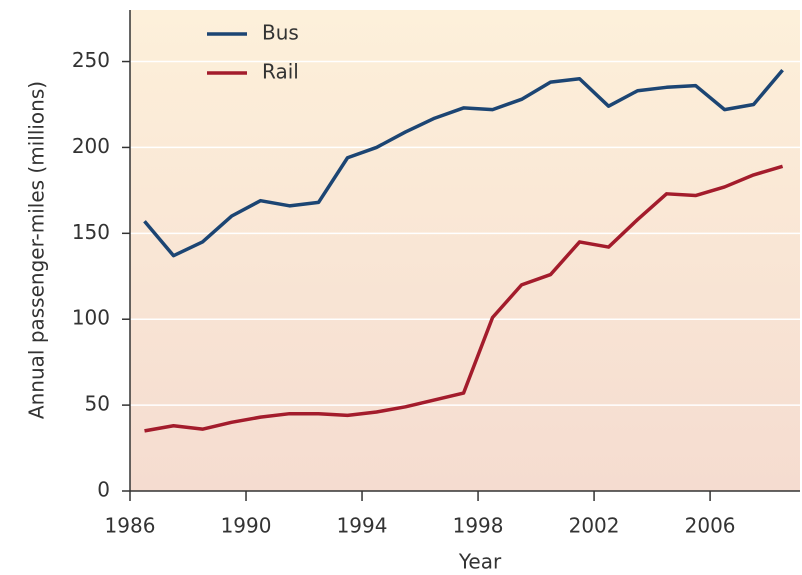 The height and width of the screenshot is (575, 802). Describe the element at coordinates (91, 146) in the screenshot. I see `y-tick-label: 200` at that location.